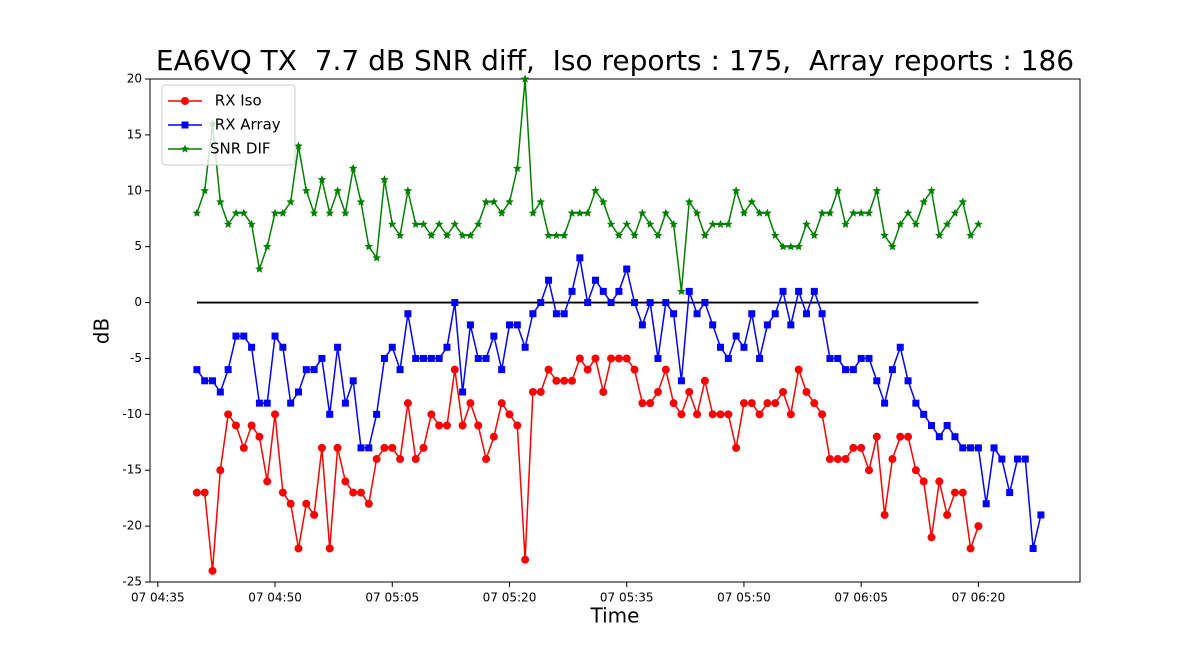 The width and height of the screenshot is (1200, 655). Describe the element at coordinates (615, 616) in the screenshot. I see `x-axis-label: Time` at that location.